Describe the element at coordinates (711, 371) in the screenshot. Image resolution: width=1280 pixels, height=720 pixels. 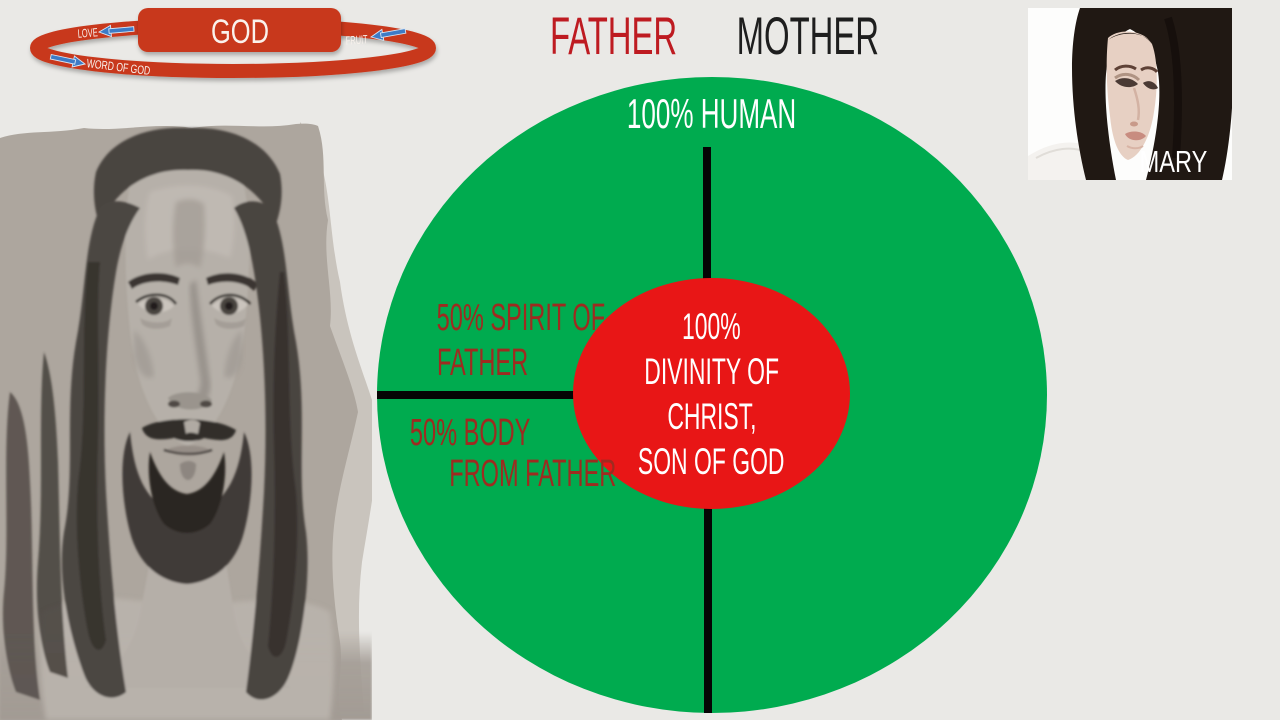
I see `divinity-line: DIVINITY OF` at that location.